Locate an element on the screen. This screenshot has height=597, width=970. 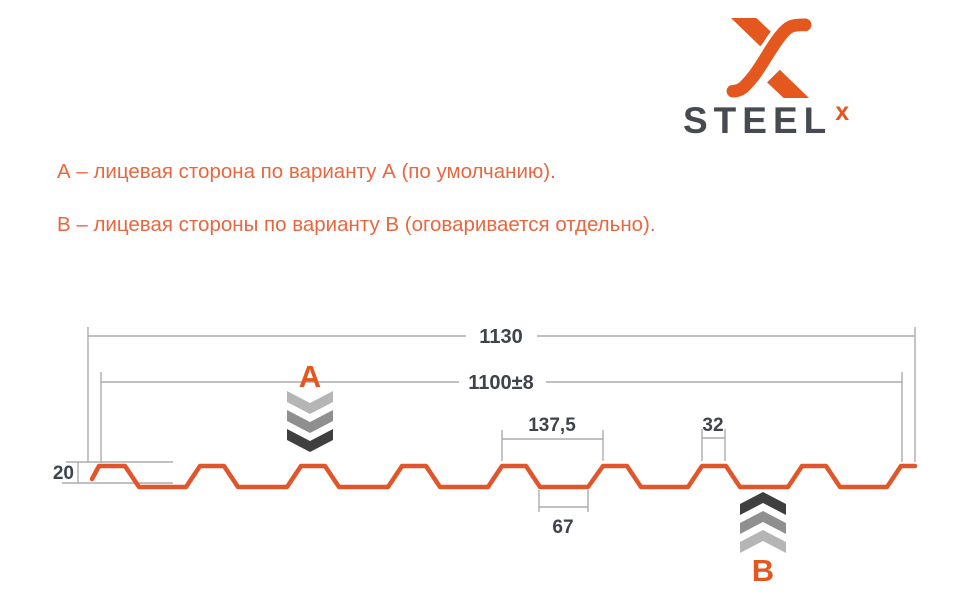
x-arm-top-left is located at coordinates (751, 32).